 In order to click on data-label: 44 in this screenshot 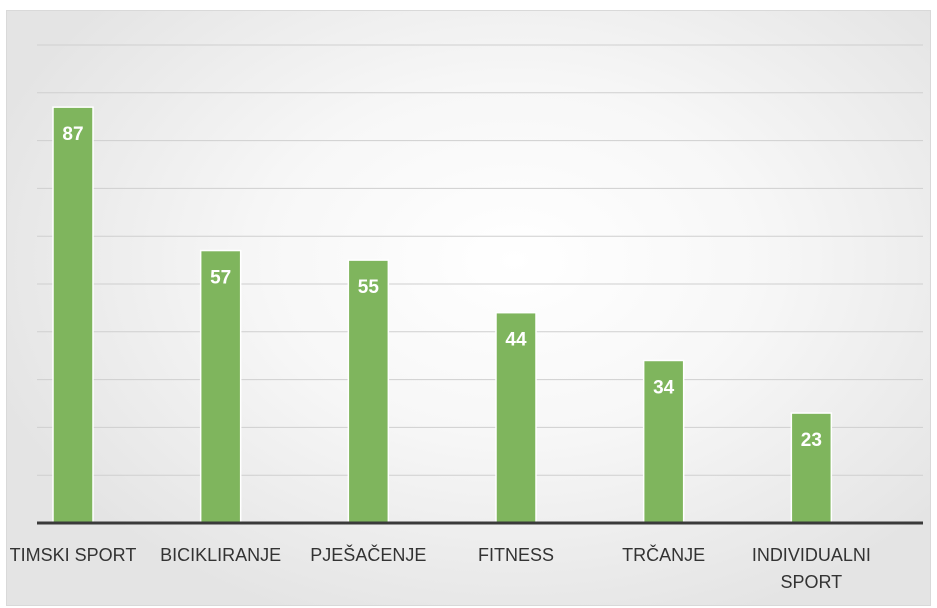, I will do `click(516, 340)`.